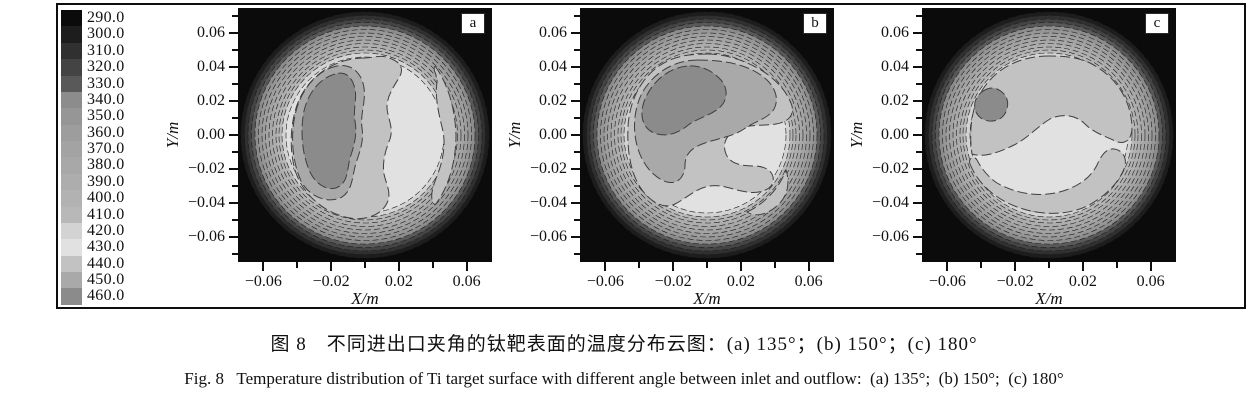 The width and height of the screenshot is (1248, 407). I want to click on colorbar-strip, so click(71, 157).